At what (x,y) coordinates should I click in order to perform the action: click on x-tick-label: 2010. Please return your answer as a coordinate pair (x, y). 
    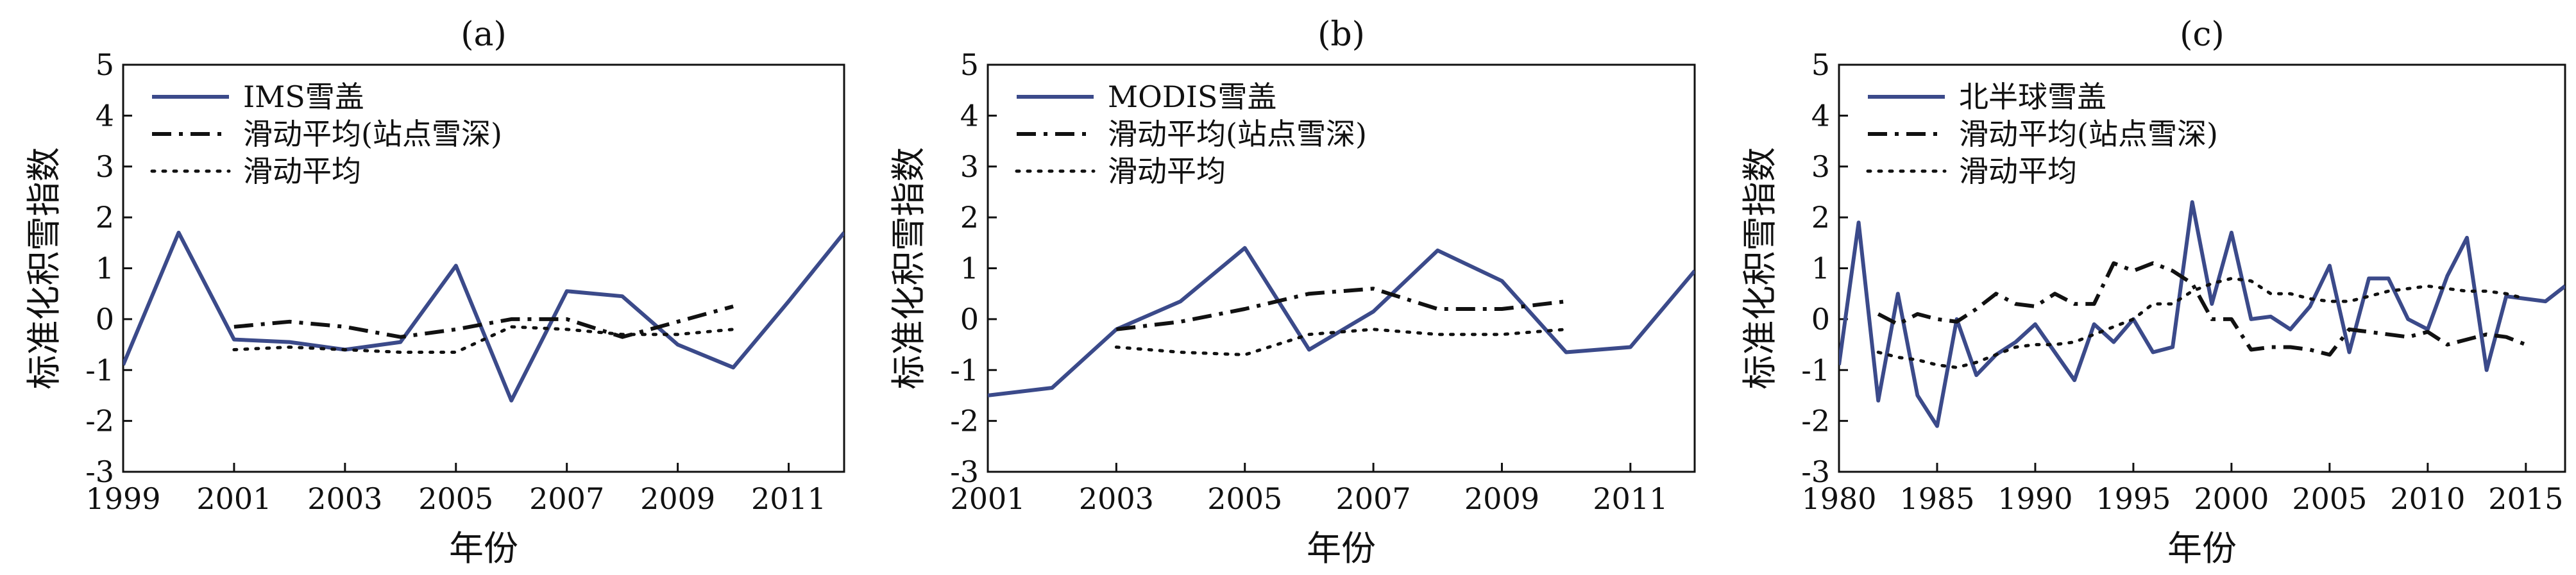
    Looking at the image, I should click on (2427, 499).